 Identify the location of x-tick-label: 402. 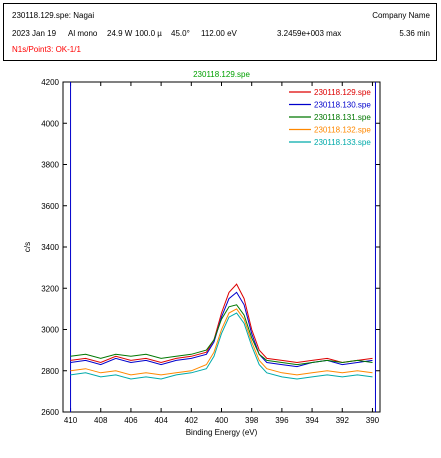
(192, 420).